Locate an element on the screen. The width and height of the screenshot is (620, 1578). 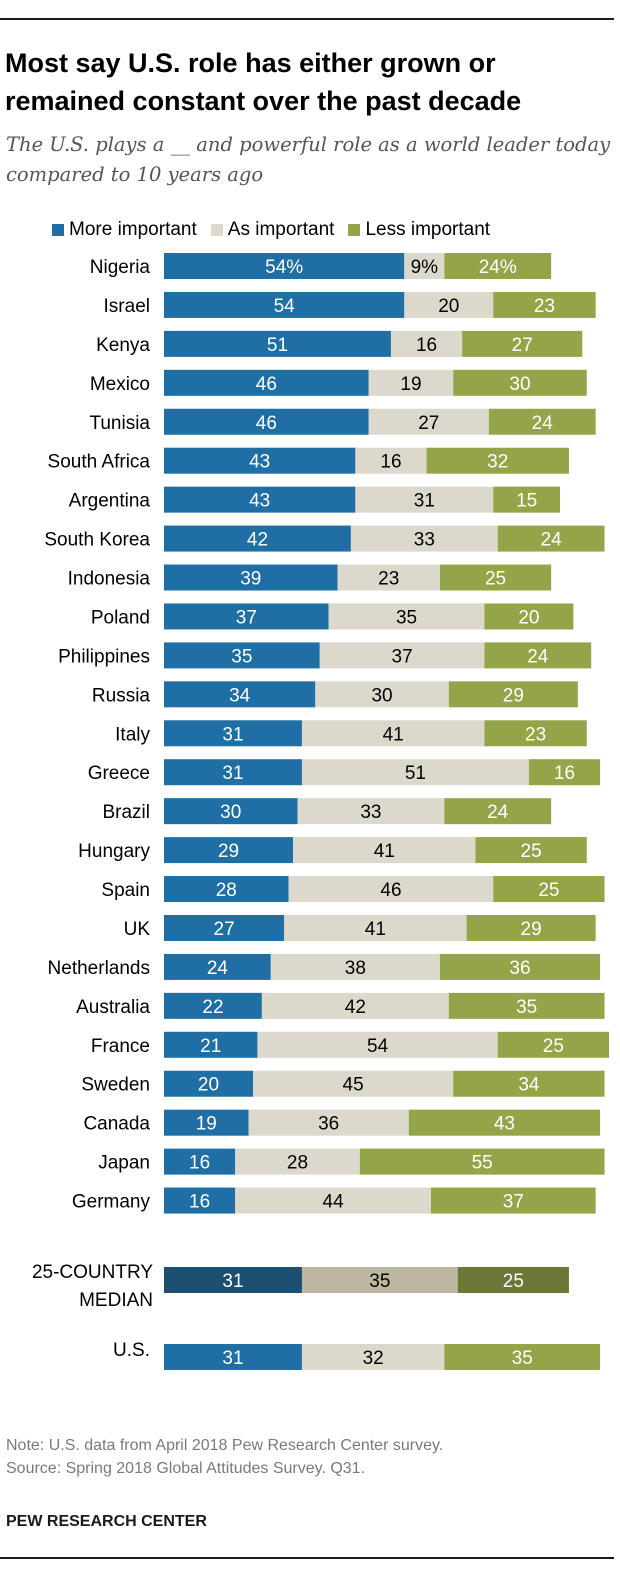
legend-label-as-important: As important is located at coordinates (281, 229).